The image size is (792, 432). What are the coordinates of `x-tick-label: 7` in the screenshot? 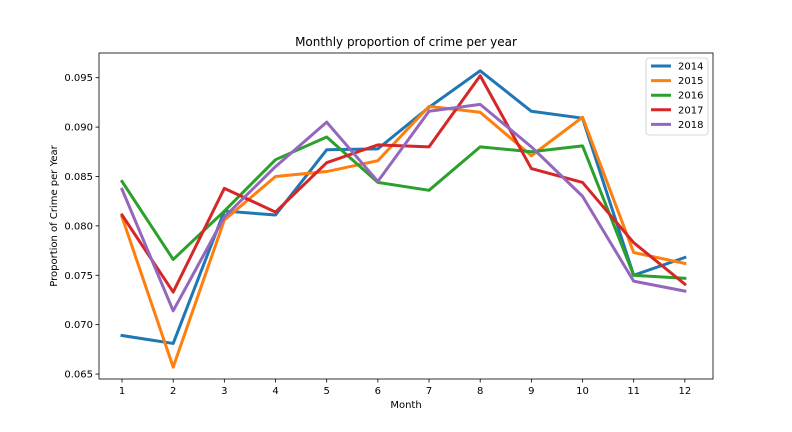 It's located at (429, 391).